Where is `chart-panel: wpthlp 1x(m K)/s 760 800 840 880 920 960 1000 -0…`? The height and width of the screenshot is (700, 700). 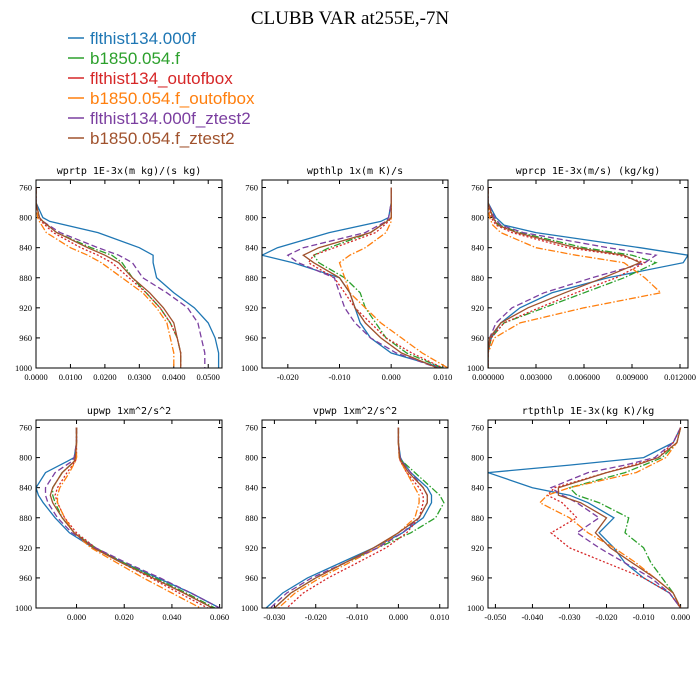 chart-panel: wpthlp 1x(m K)/s 760 800 840 880 920 960 1000 -0… is located at coordinates (346, 274).